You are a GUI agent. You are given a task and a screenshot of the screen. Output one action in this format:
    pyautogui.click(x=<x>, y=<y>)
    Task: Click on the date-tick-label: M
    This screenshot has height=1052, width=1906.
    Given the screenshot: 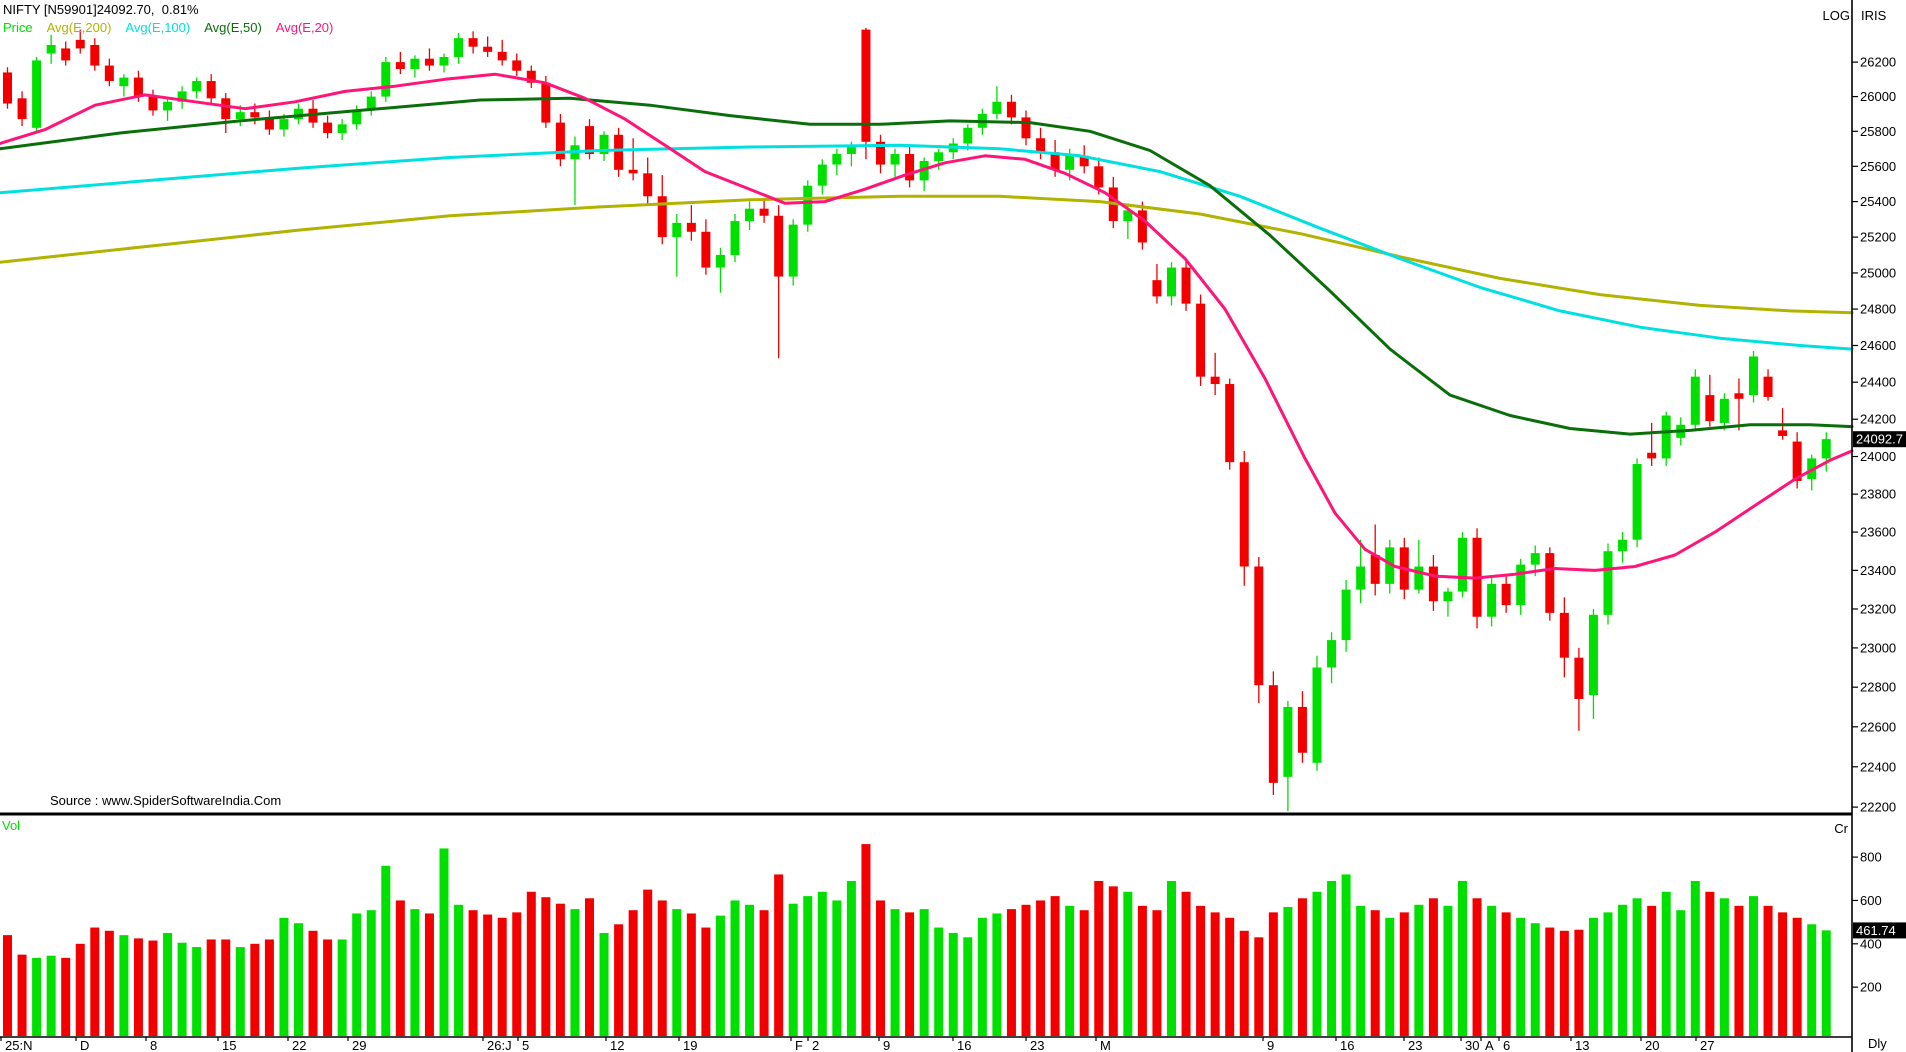 What is the action you would take?
    pyautogui.click(x=1105, y=1045)
    